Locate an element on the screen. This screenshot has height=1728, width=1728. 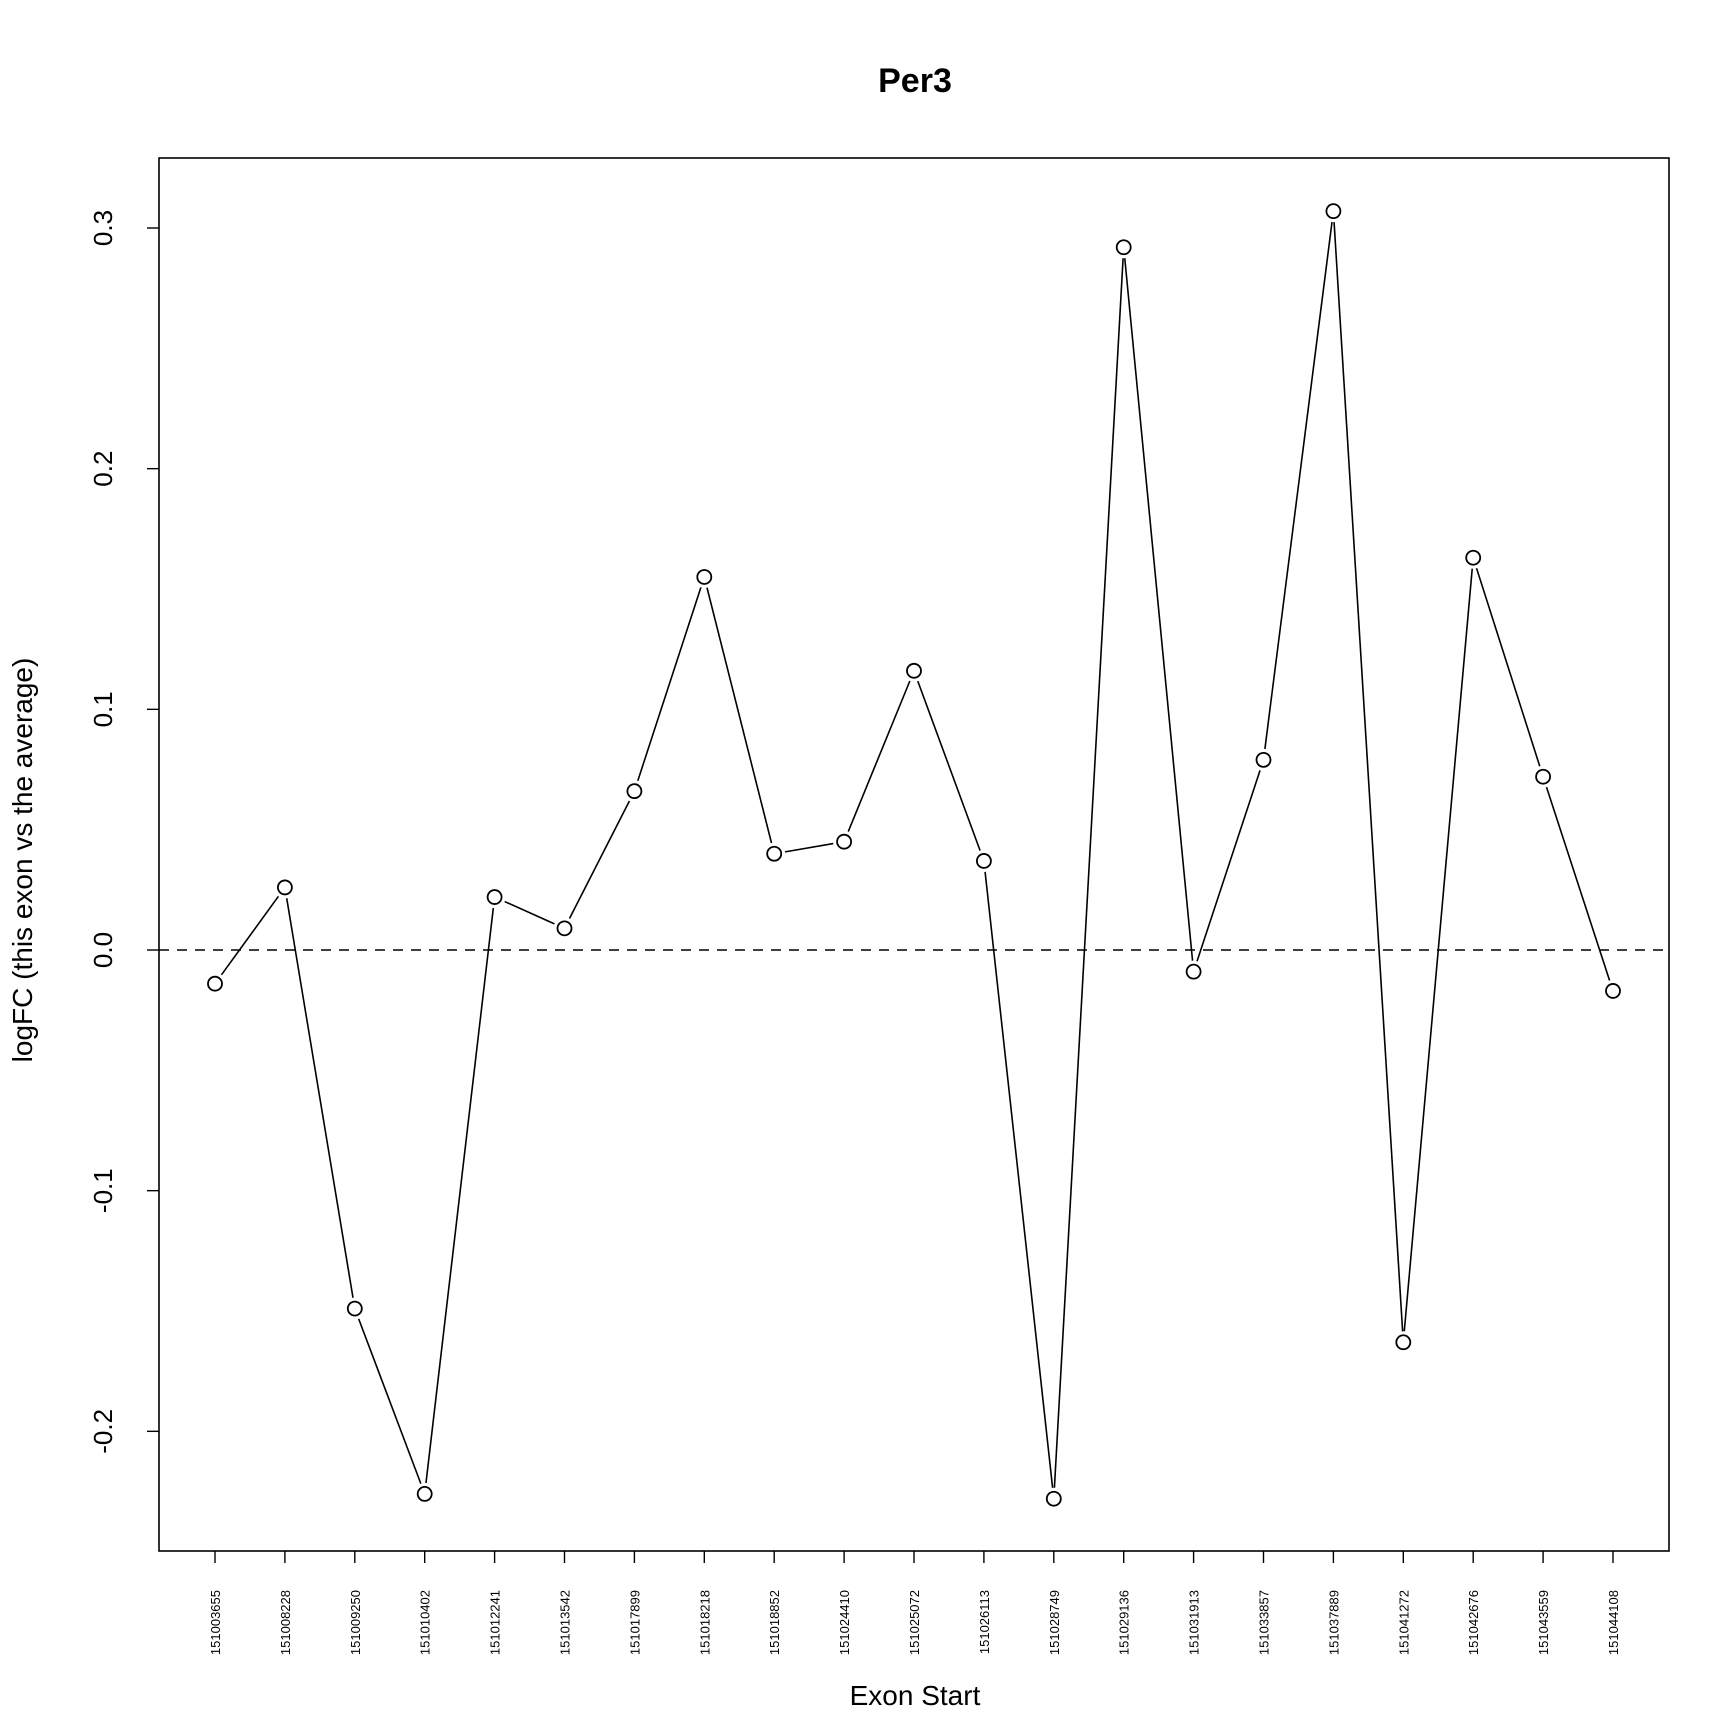
x-tick-label: 151028749 is located at coordinates (1054, 1622).